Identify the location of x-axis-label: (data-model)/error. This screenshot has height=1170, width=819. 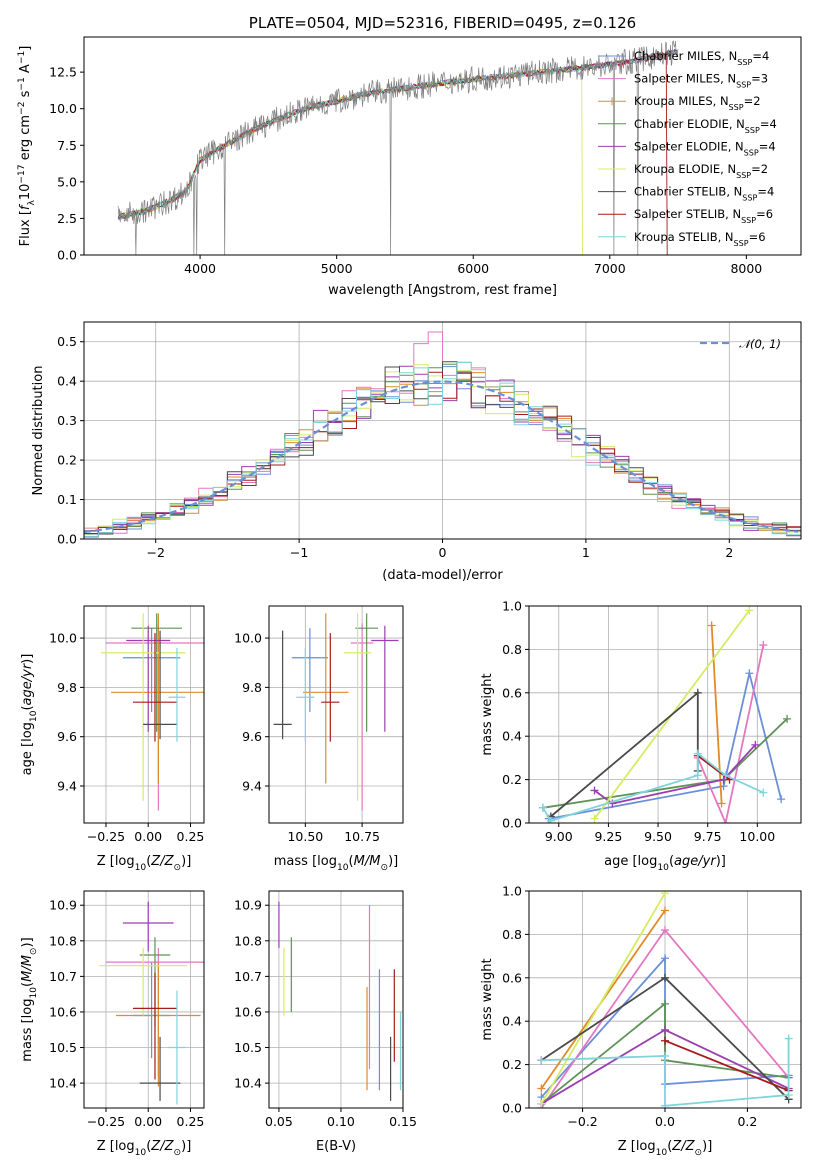
(442, 575).